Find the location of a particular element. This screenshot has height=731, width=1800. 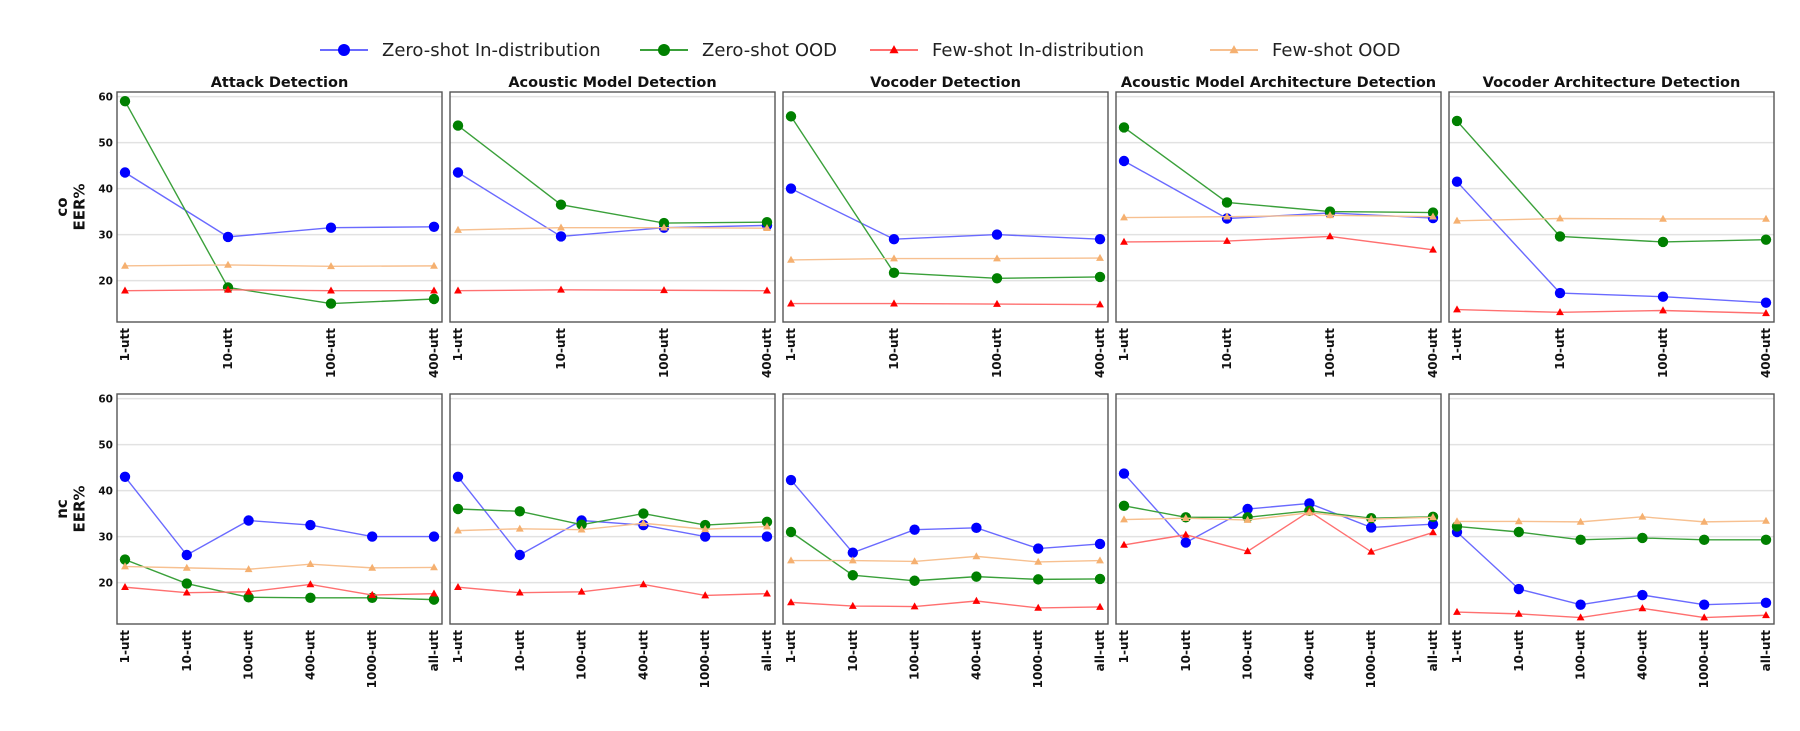

legend-label-few-shot-ood: Few-shot OOD is located at coordinates (1336, 50).